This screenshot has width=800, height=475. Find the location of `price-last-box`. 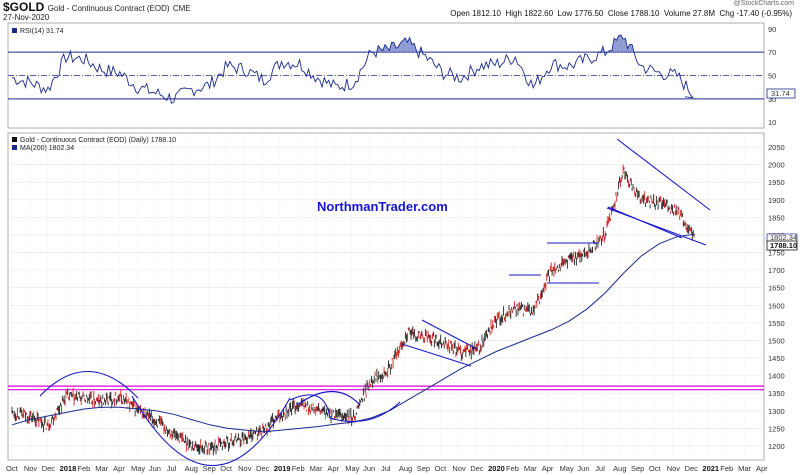

price-last-box is located at coordinates (782, 245).